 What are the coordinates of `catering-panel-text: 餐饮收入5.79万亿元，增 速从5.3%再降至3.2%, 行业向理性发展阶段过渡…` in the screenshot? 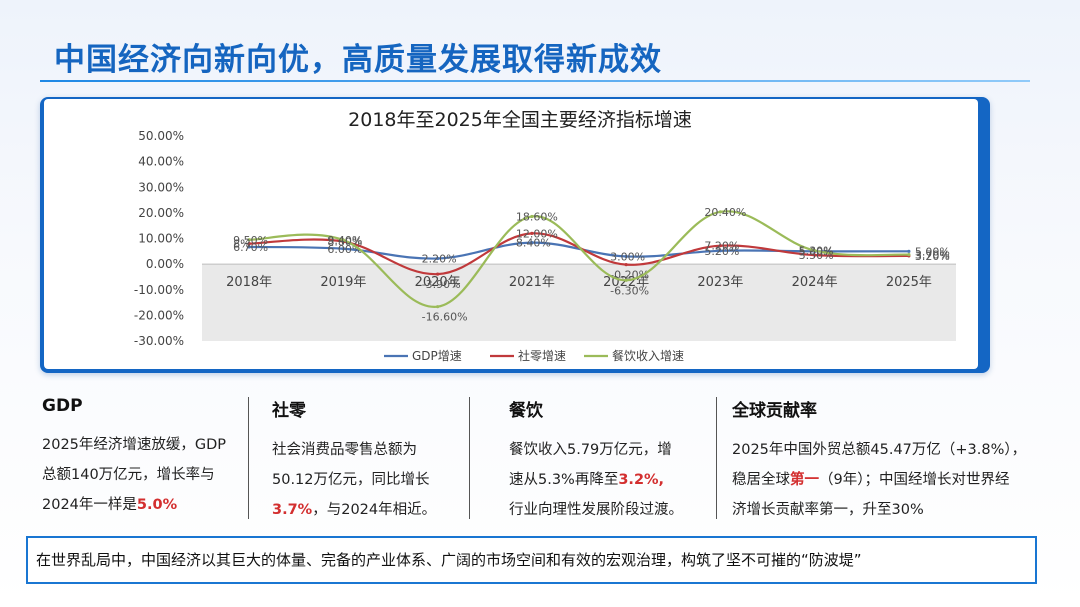 It's located at (609, 480).